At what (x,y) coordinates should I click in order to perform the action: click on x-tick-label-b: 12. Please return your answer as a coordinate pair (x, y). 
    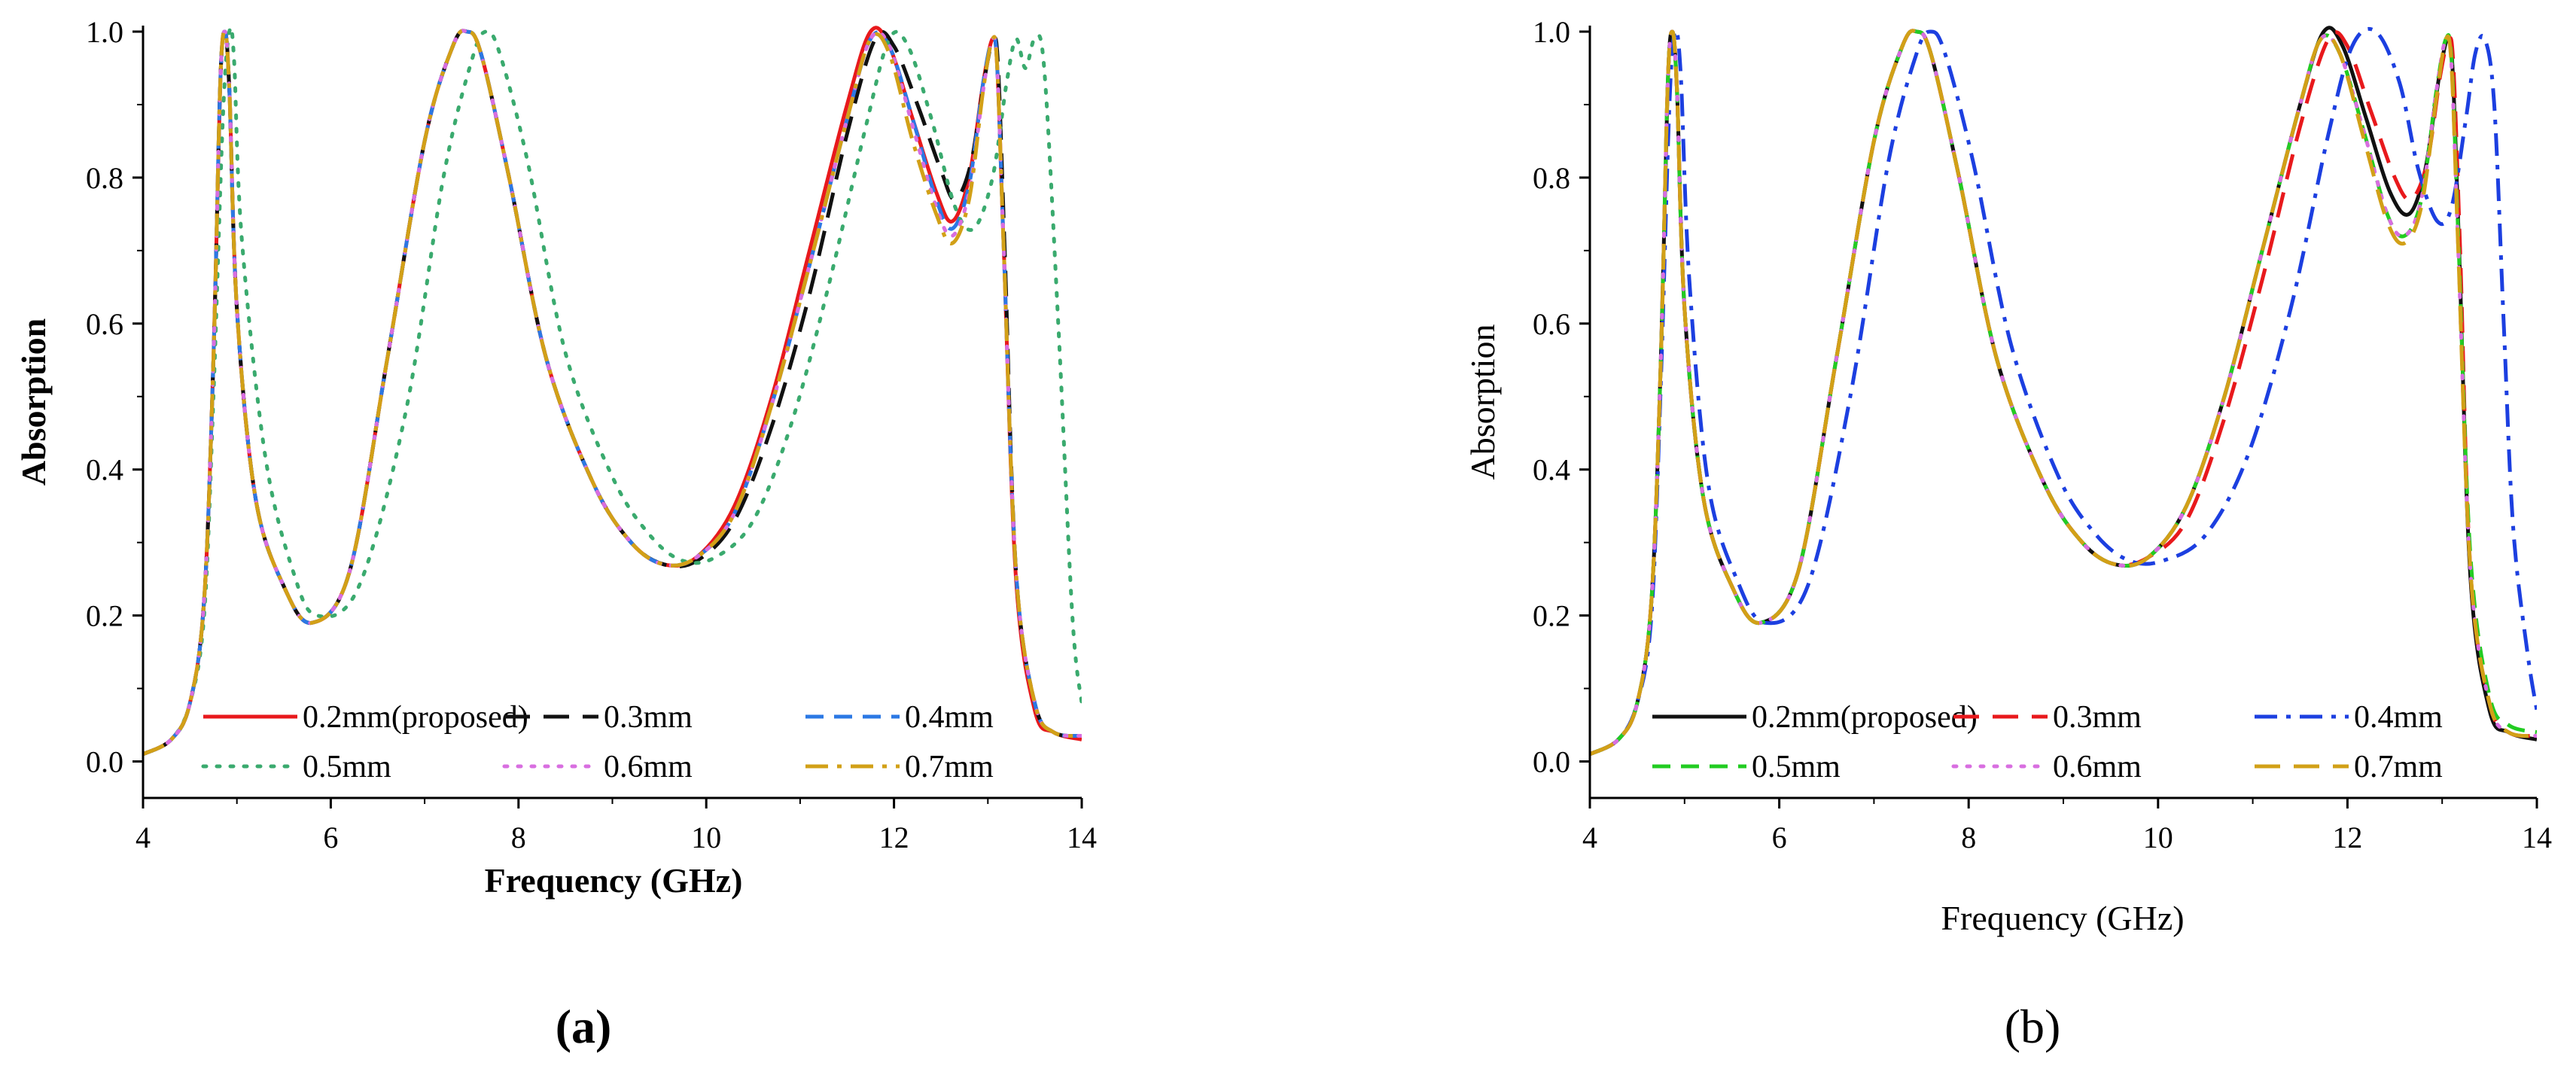
    Looking at the image, I should click on (2347, 837).